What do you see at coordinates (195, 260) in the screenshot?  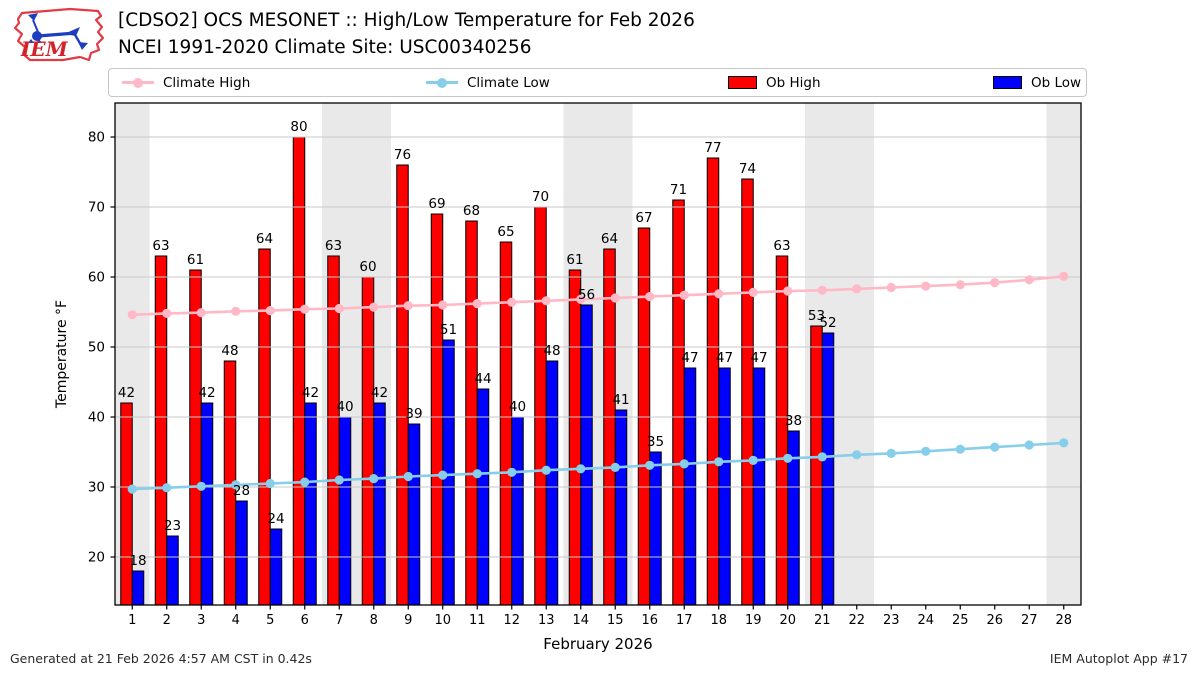 I see `bar-value-label: 61` at bounding box center [195, 260].